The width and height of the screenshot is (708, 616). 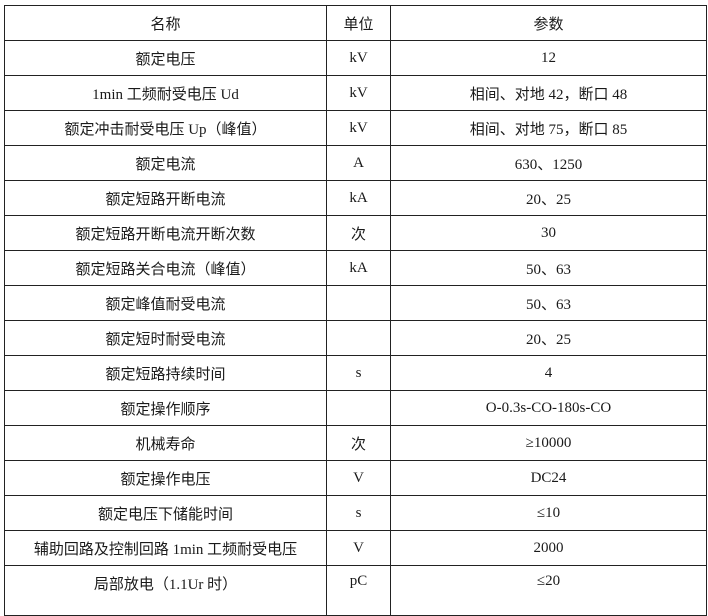 What do you see at coordinates (165, 443) in the screenshot?
I see `cell-name: 机械寿命` at bounding box center [165, 443].